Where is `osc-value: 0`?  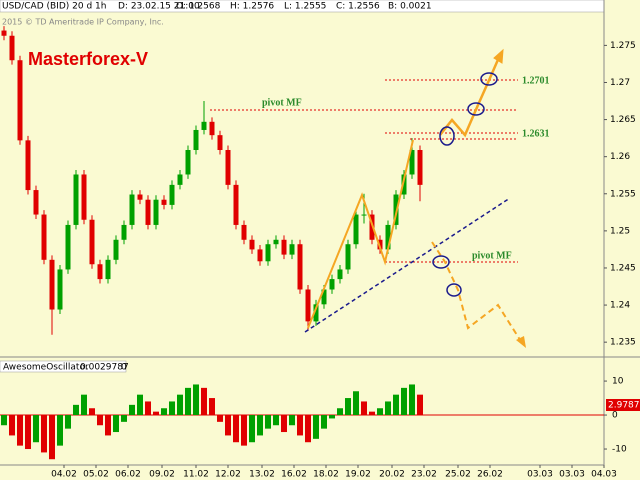
osc-value: 0 is located at coordinates (124, 368).